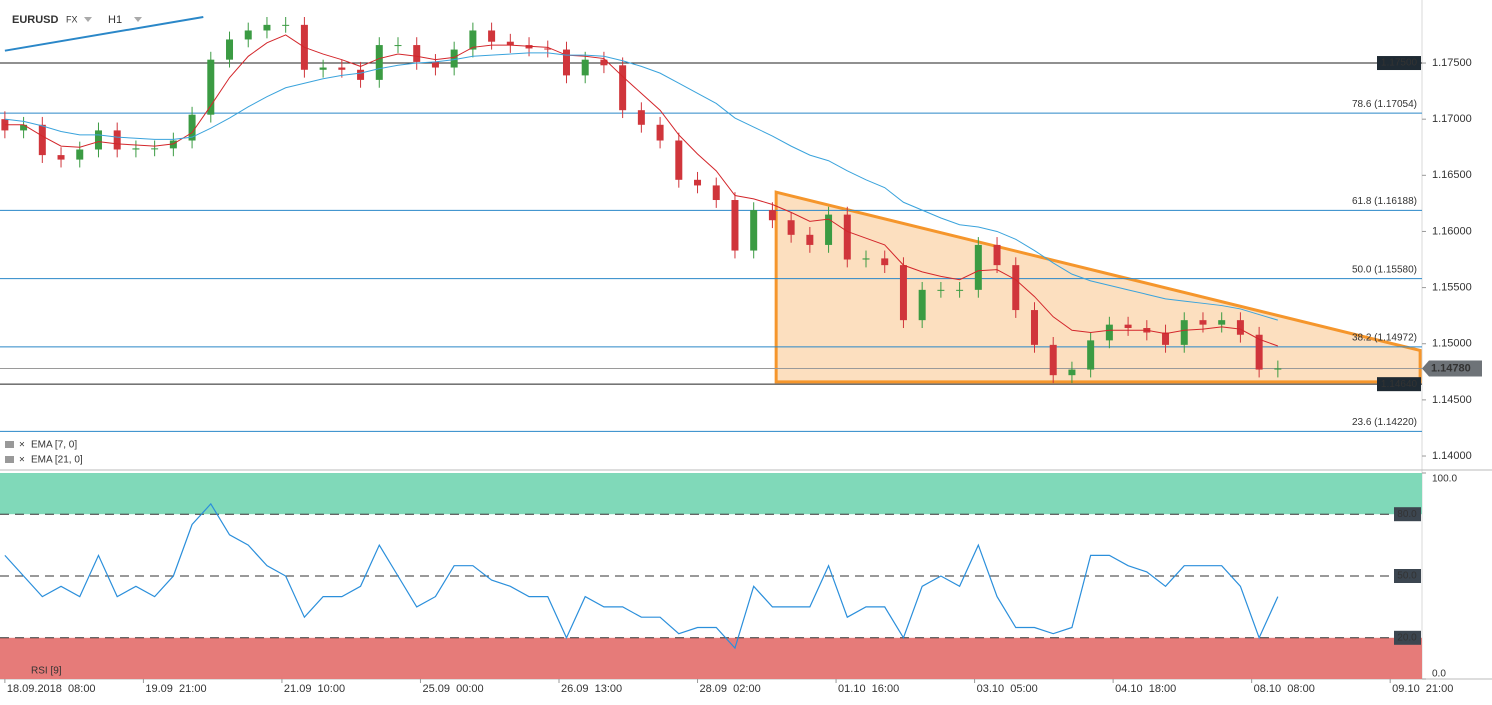  Describe the element at coordinates (1384, 422) in the screenshot. I see `level-label: 23.6 (1.14220)` at that location.